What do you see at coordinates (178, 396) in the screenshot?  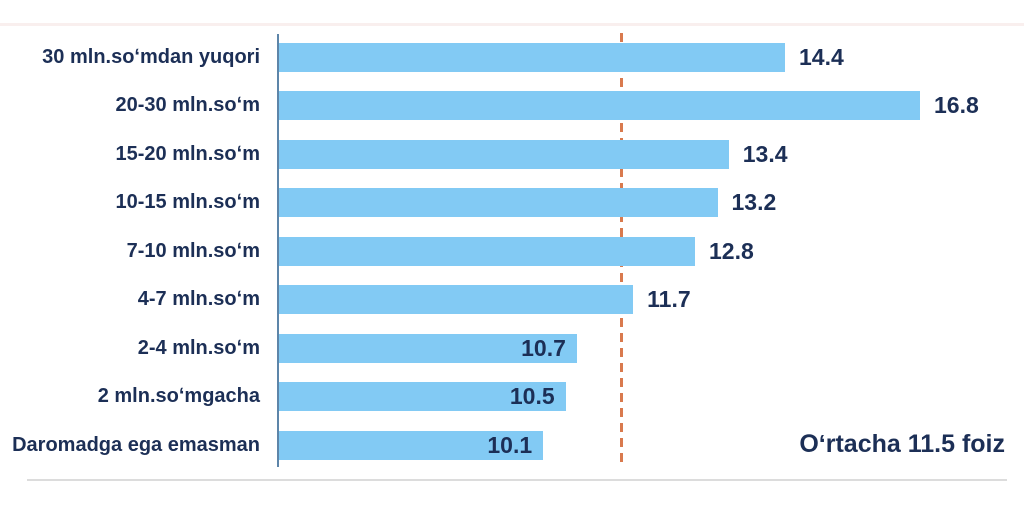 I see `category-label: 2 mln.soʻmgacha` at bounding box center [178, 396].